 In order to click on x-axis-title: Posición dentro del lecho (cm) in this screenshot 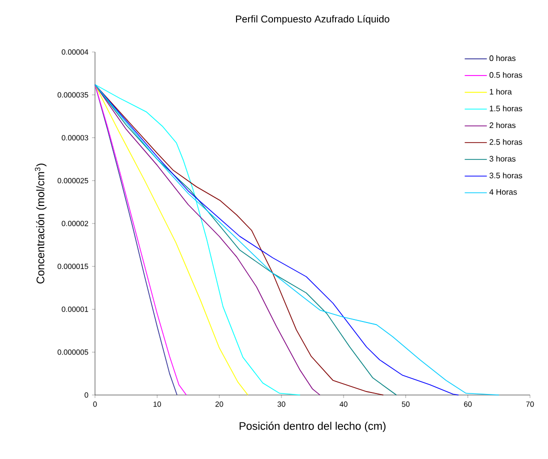, I will do `click(313, 427)`.